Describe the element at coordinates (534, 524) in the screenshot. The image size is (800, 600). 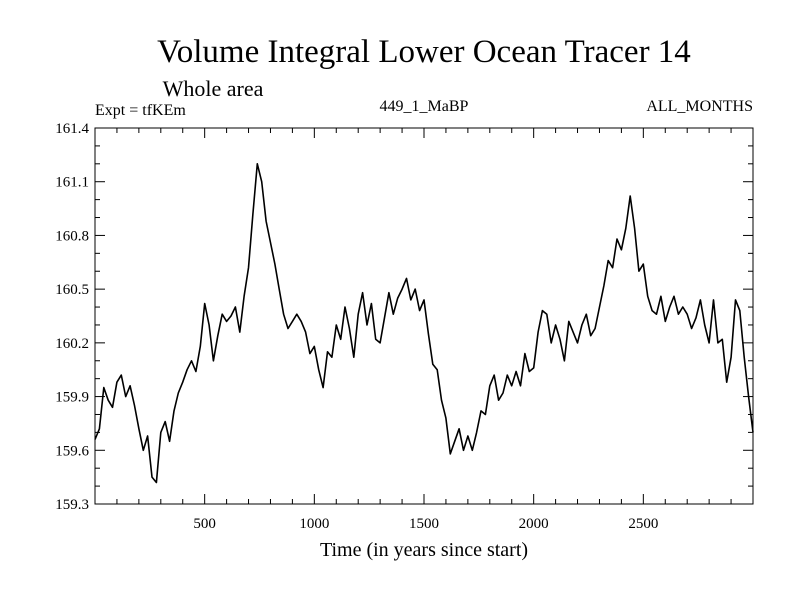
I see `x-tick-label: 2000` at that location.